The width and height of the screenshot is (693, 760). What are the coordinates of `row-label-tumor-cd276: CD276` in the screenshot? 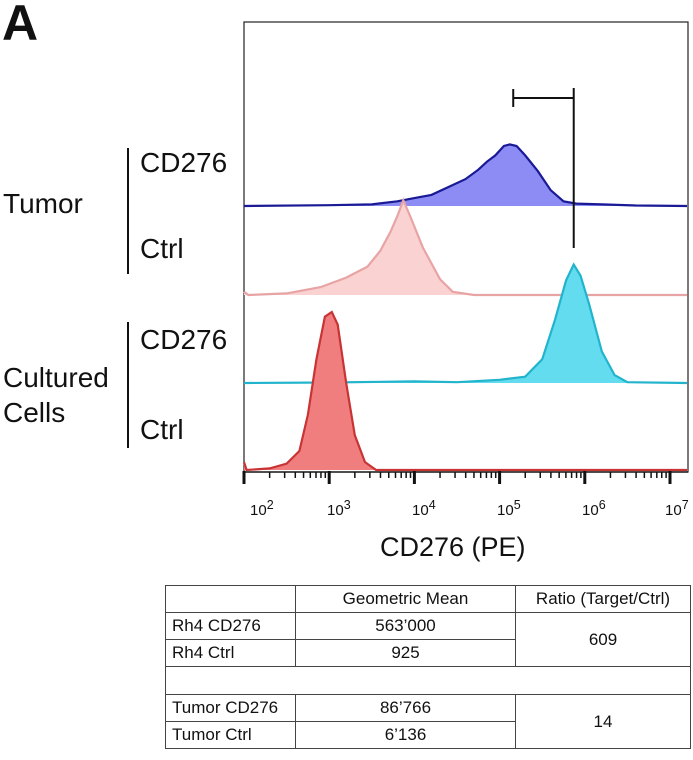 It's located at (184, 162).